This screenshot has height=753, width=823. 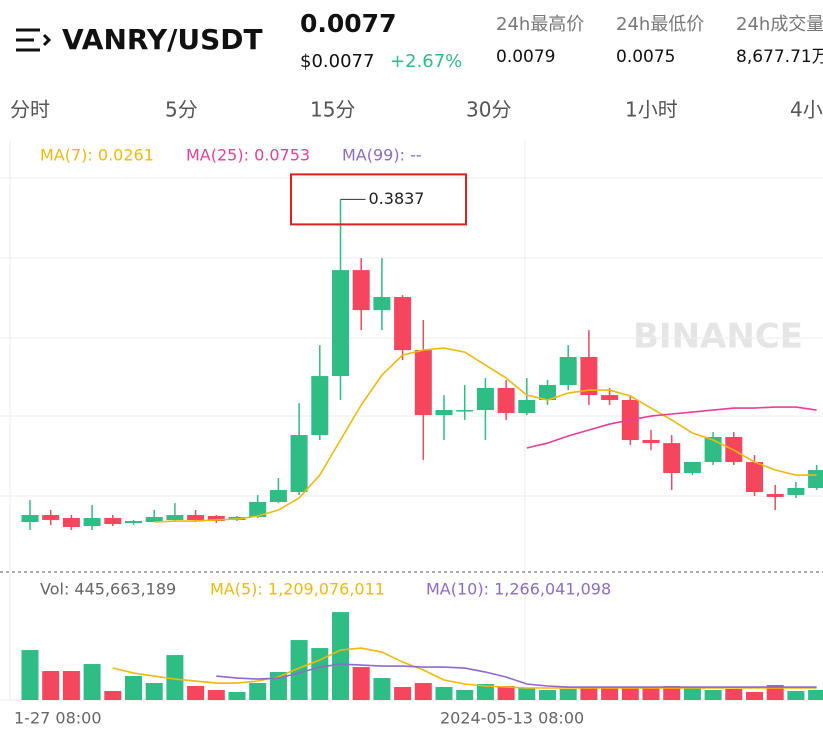 I want to click on stat-label: 24h最低价, so click(x=660, y=24).